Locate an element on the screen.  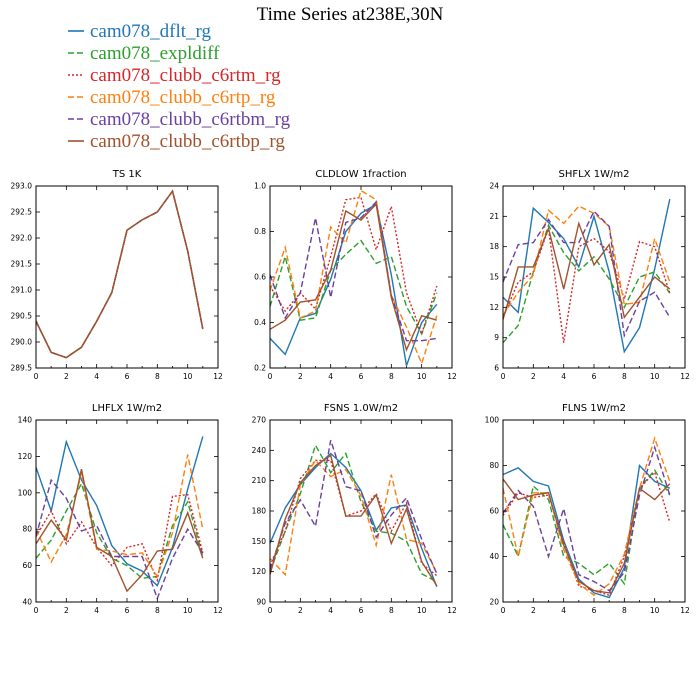
legend-item: cam078_dflt_rg is located at coordinates (140, 31).